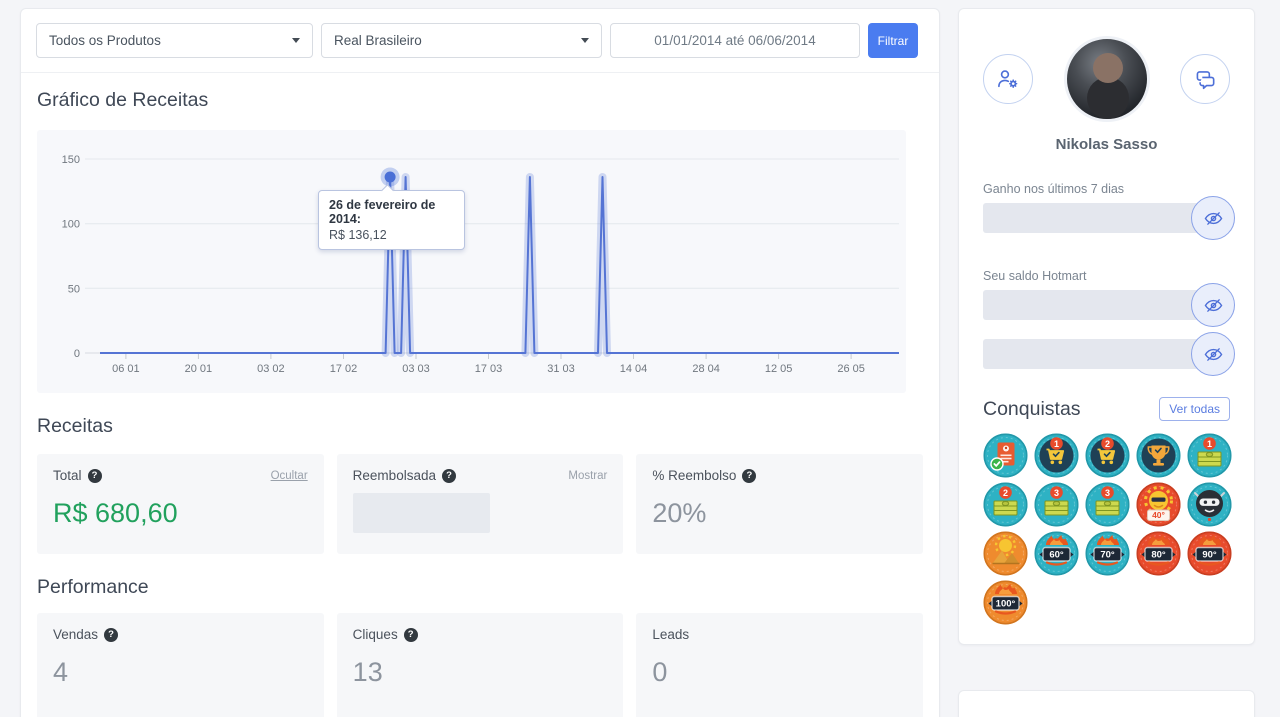 This screenshot has height=717, width=1280. What do you see at coordinates (378, 40) in the screenshot?
I see `currency-select-value: Real Brasileiro` at bounding box center [378, 40].